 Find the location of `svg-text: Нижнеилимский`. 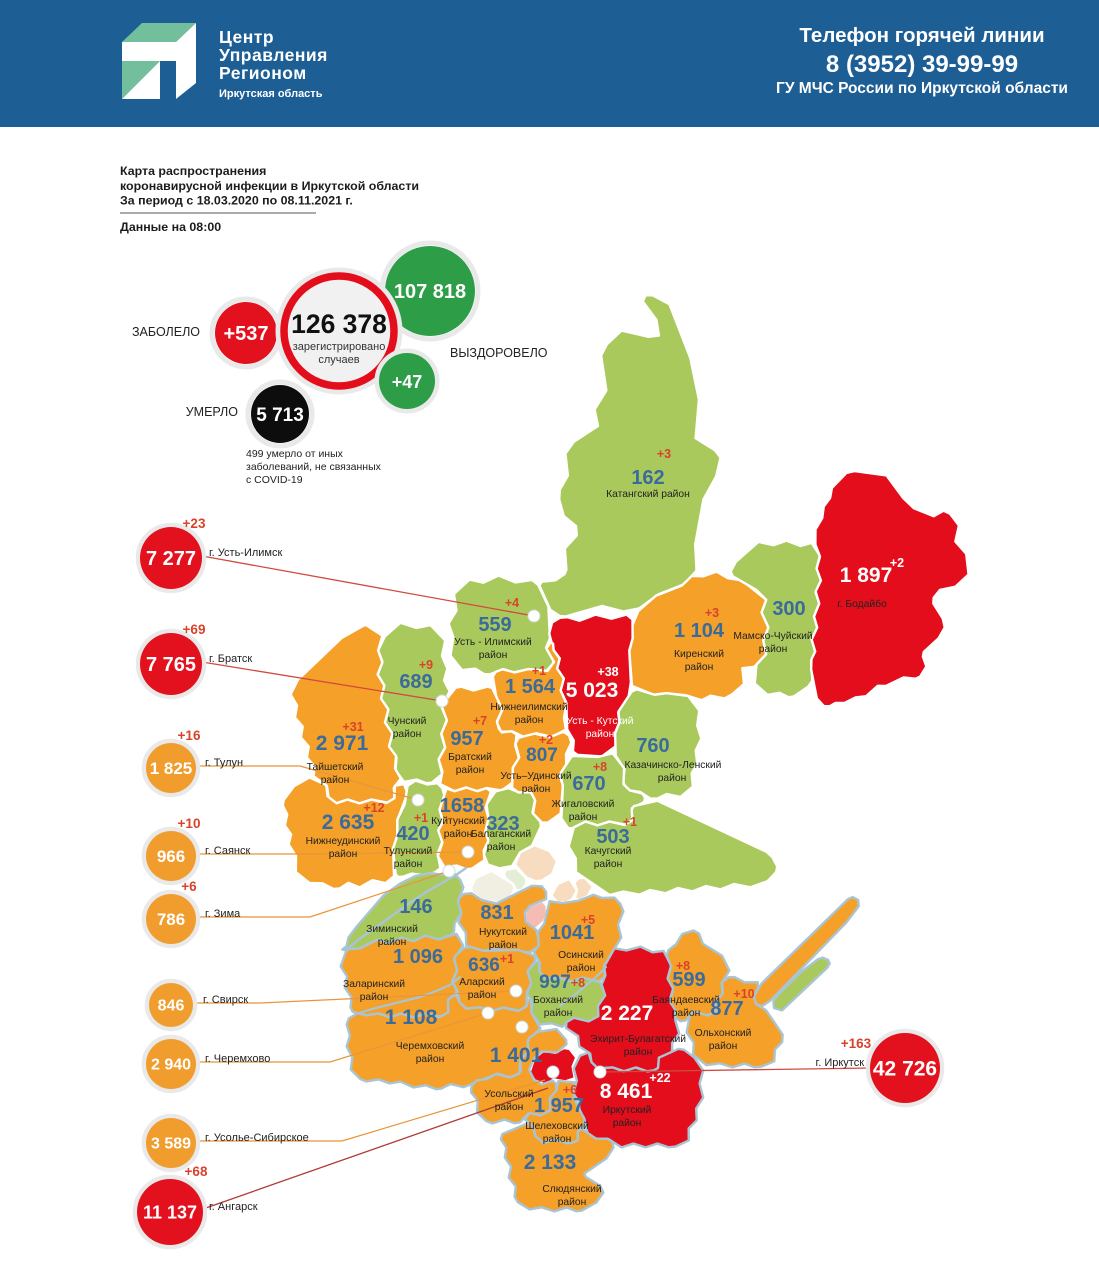

svg-text: Нижнеилимский is located at coordinates (528, 707).